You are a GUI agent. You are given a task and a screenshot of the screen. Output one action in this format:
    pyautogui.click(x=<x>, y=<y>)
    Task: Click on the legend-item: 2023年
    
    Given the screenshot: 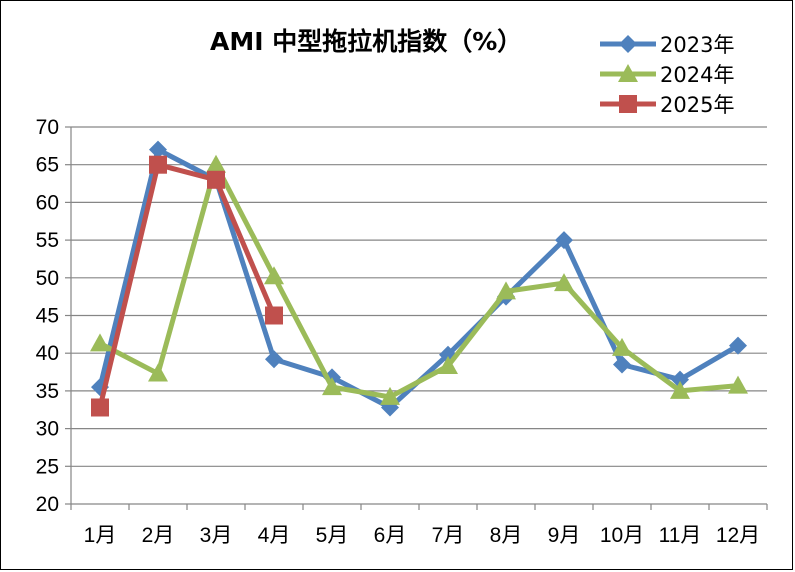 What is the action you would take?
    pyautogui.click(x=667, y=45)
    